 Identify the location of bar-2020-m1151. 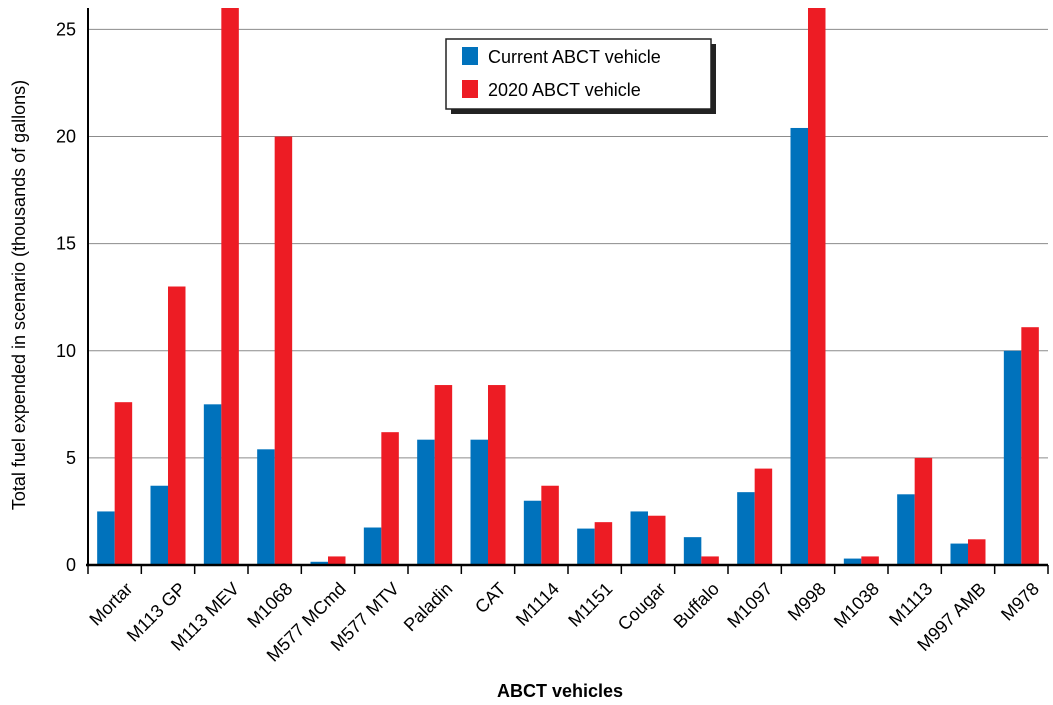
(603, 543).